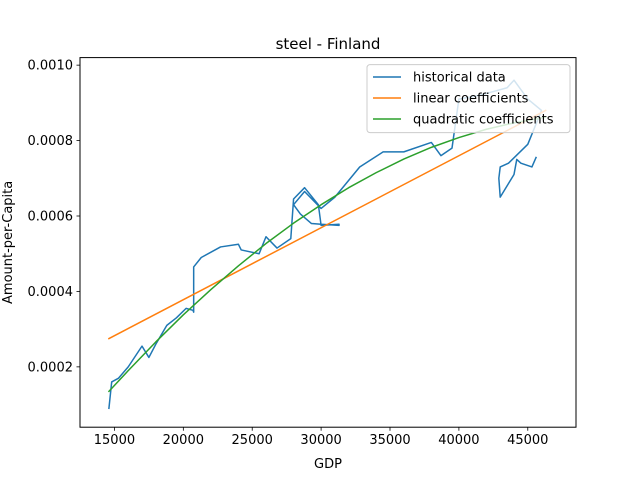 This screenshot has width=640, height=480. I want to click on x-tick-label: 20000, so click(183, 440).